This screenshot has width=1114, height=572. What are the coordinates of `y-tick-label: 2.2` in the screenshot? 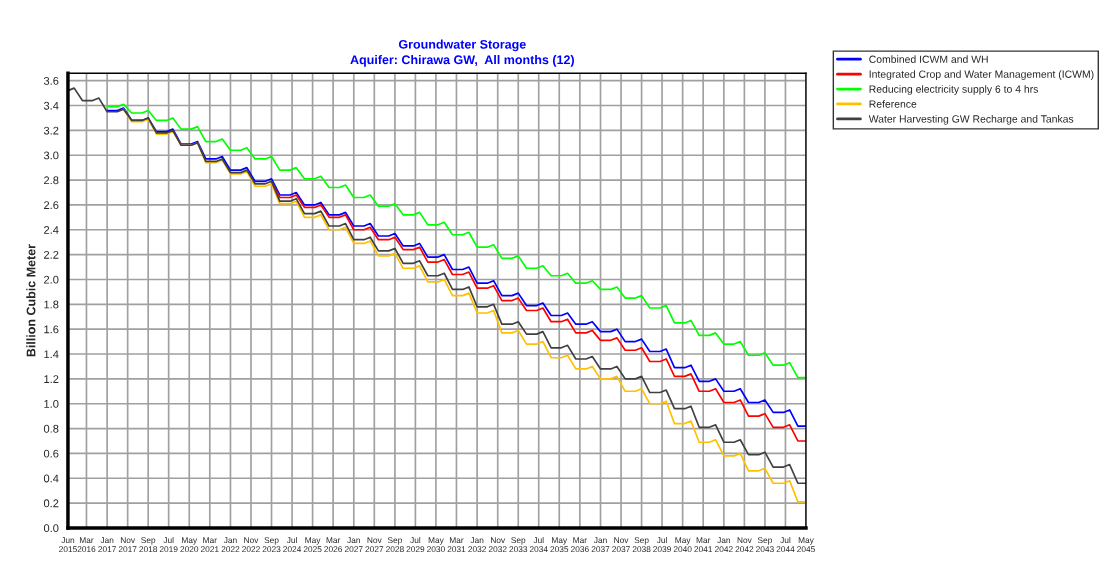 It's located at (51, 254).